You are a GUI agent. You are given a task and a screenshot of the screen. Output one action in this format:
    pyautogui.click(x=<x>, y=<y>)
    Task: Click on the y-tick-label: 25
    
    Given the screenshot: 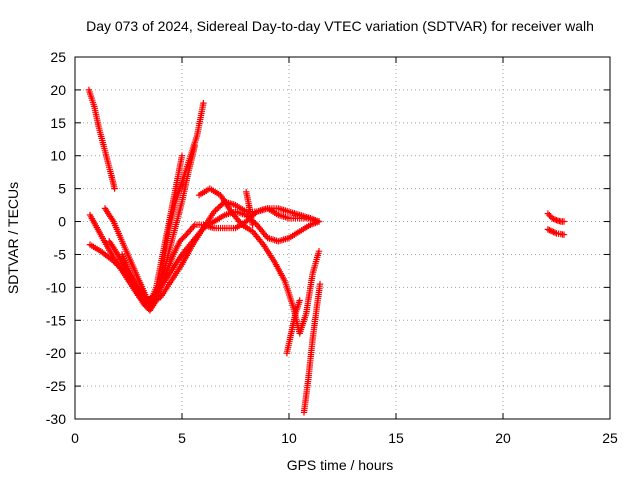 What is the action you would take?
    pyautogui.click(x=58, y=57)
    